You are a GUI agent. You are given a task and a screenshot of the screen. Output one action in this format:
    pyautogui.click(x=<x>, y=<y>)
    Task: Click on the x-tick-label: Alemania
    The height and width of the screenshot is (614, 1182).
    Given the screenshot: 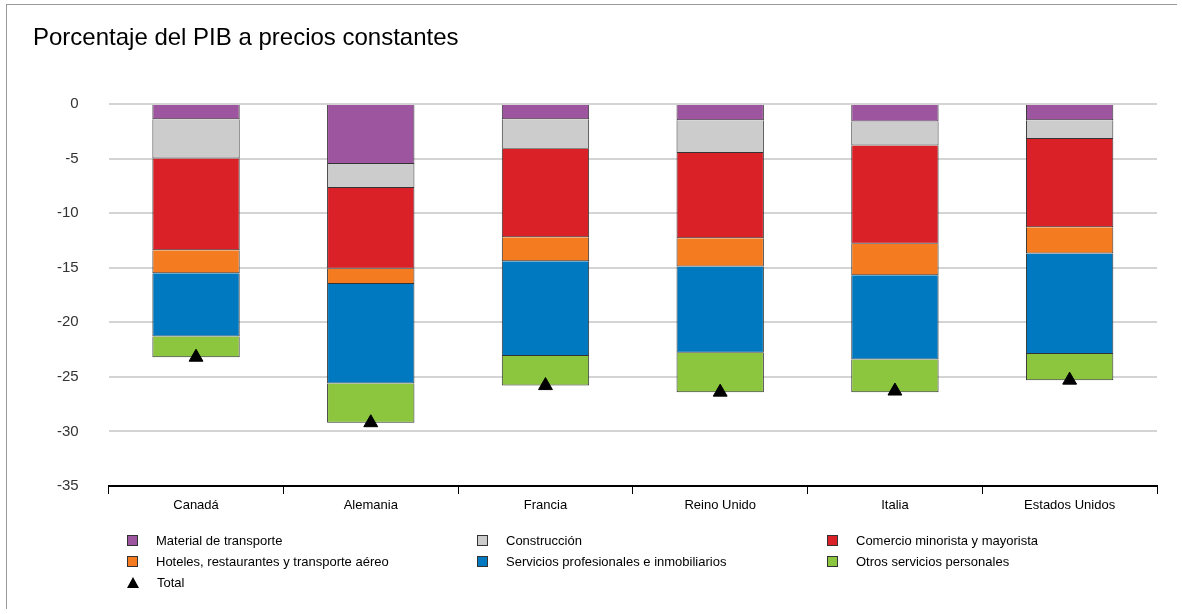 What is the action you would take?
    pyautogui.click(x=371, y=505)
    